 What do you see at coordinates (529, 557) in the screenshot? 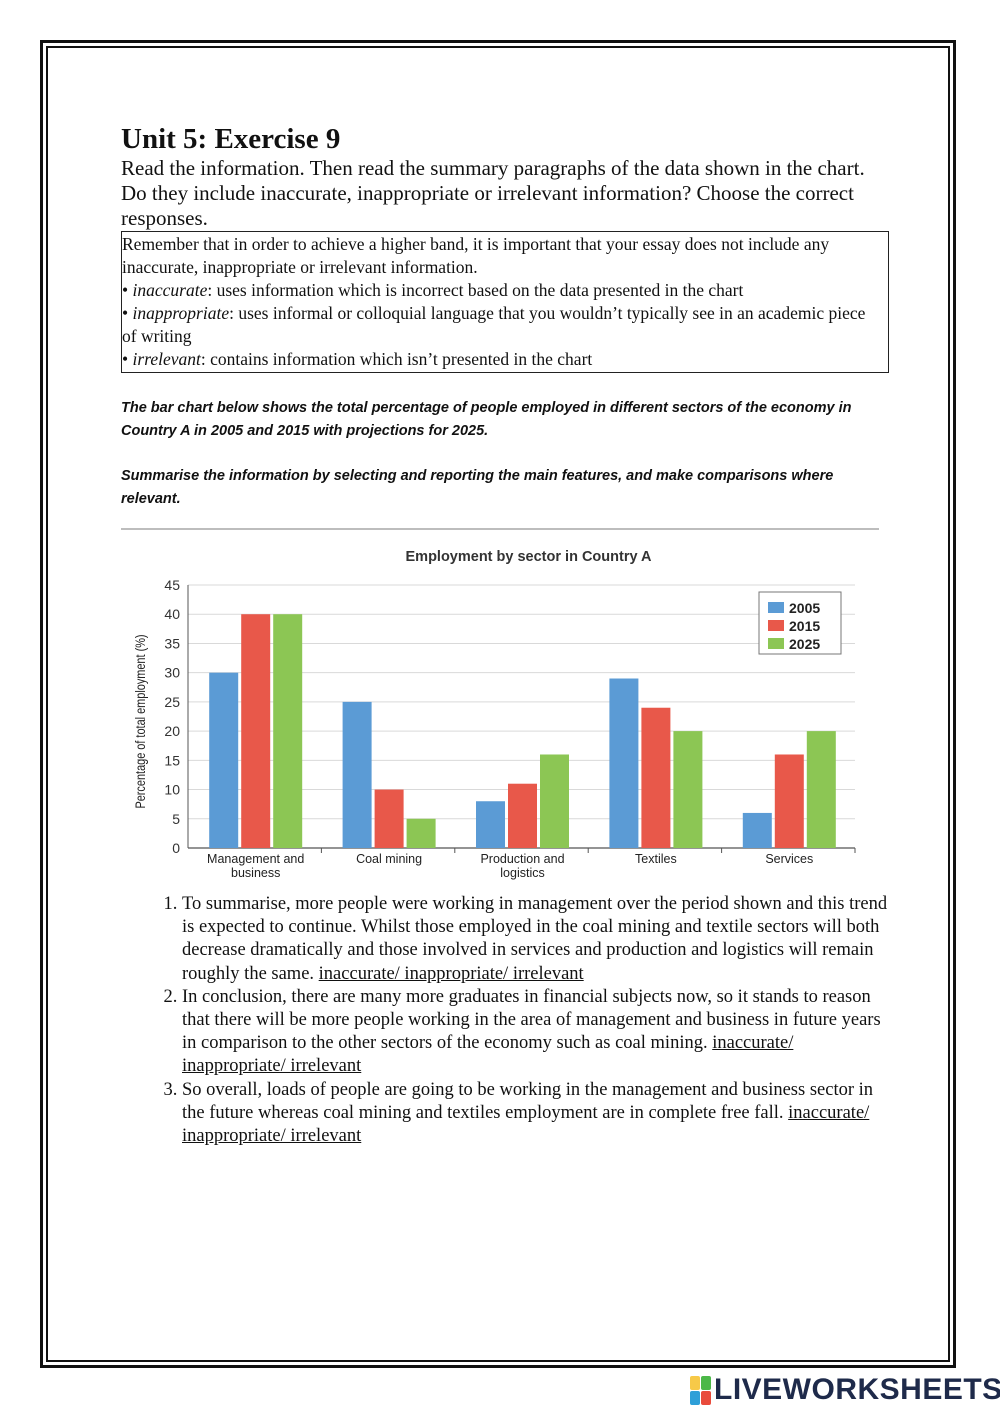
I see `chart-title: Employment by sector in Country A` at bounding box center [529, 557].